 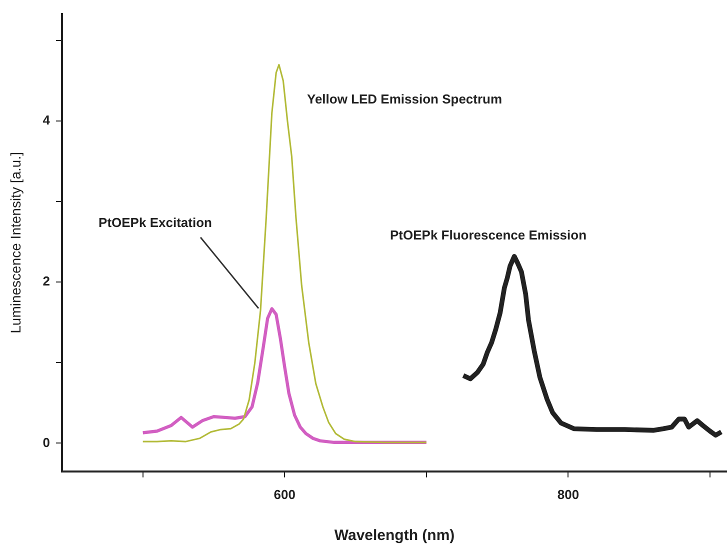 What do you see at coordinates (404, 99) in the screenshot?
I see `annotation: Yellow LED Emission Spectrum` at bounding box center [404, 99].